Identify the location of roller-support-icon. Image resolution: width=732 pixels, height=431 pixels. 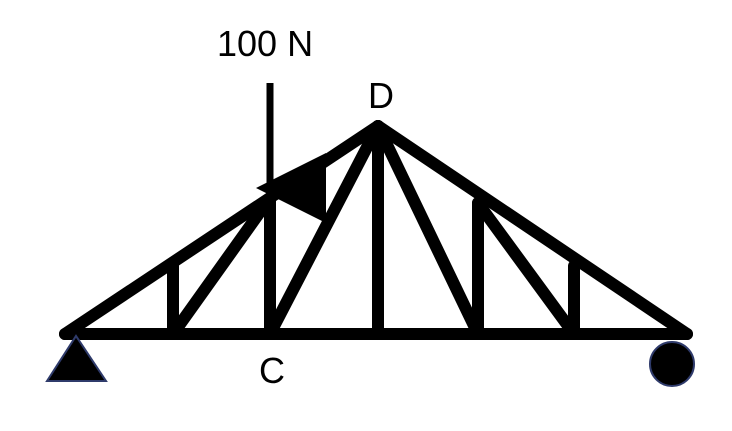
(672, 364).